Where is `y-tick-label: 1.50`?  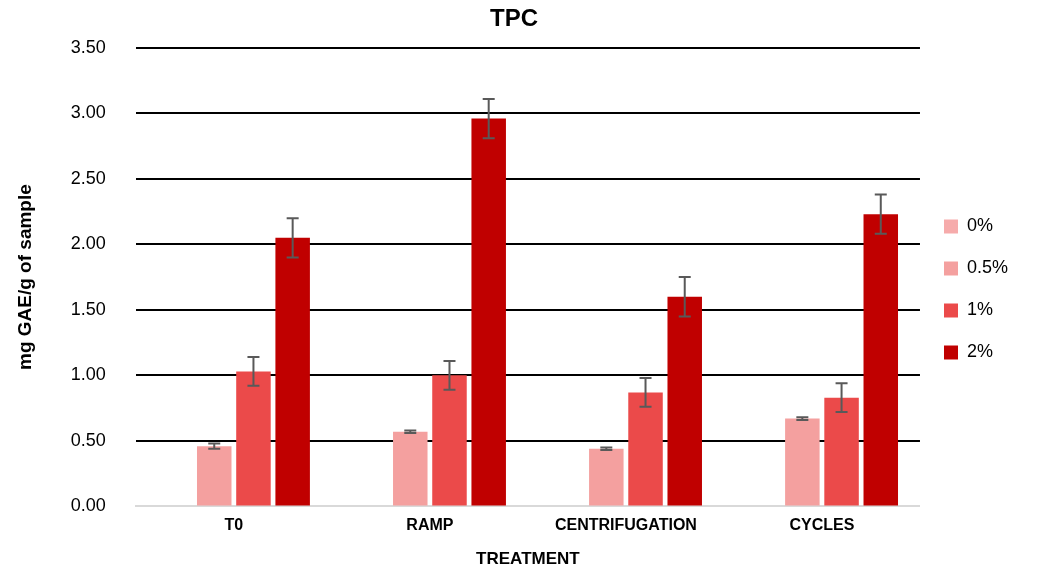 y-tick-label: 1.50 is located at coordinates (88, 308).